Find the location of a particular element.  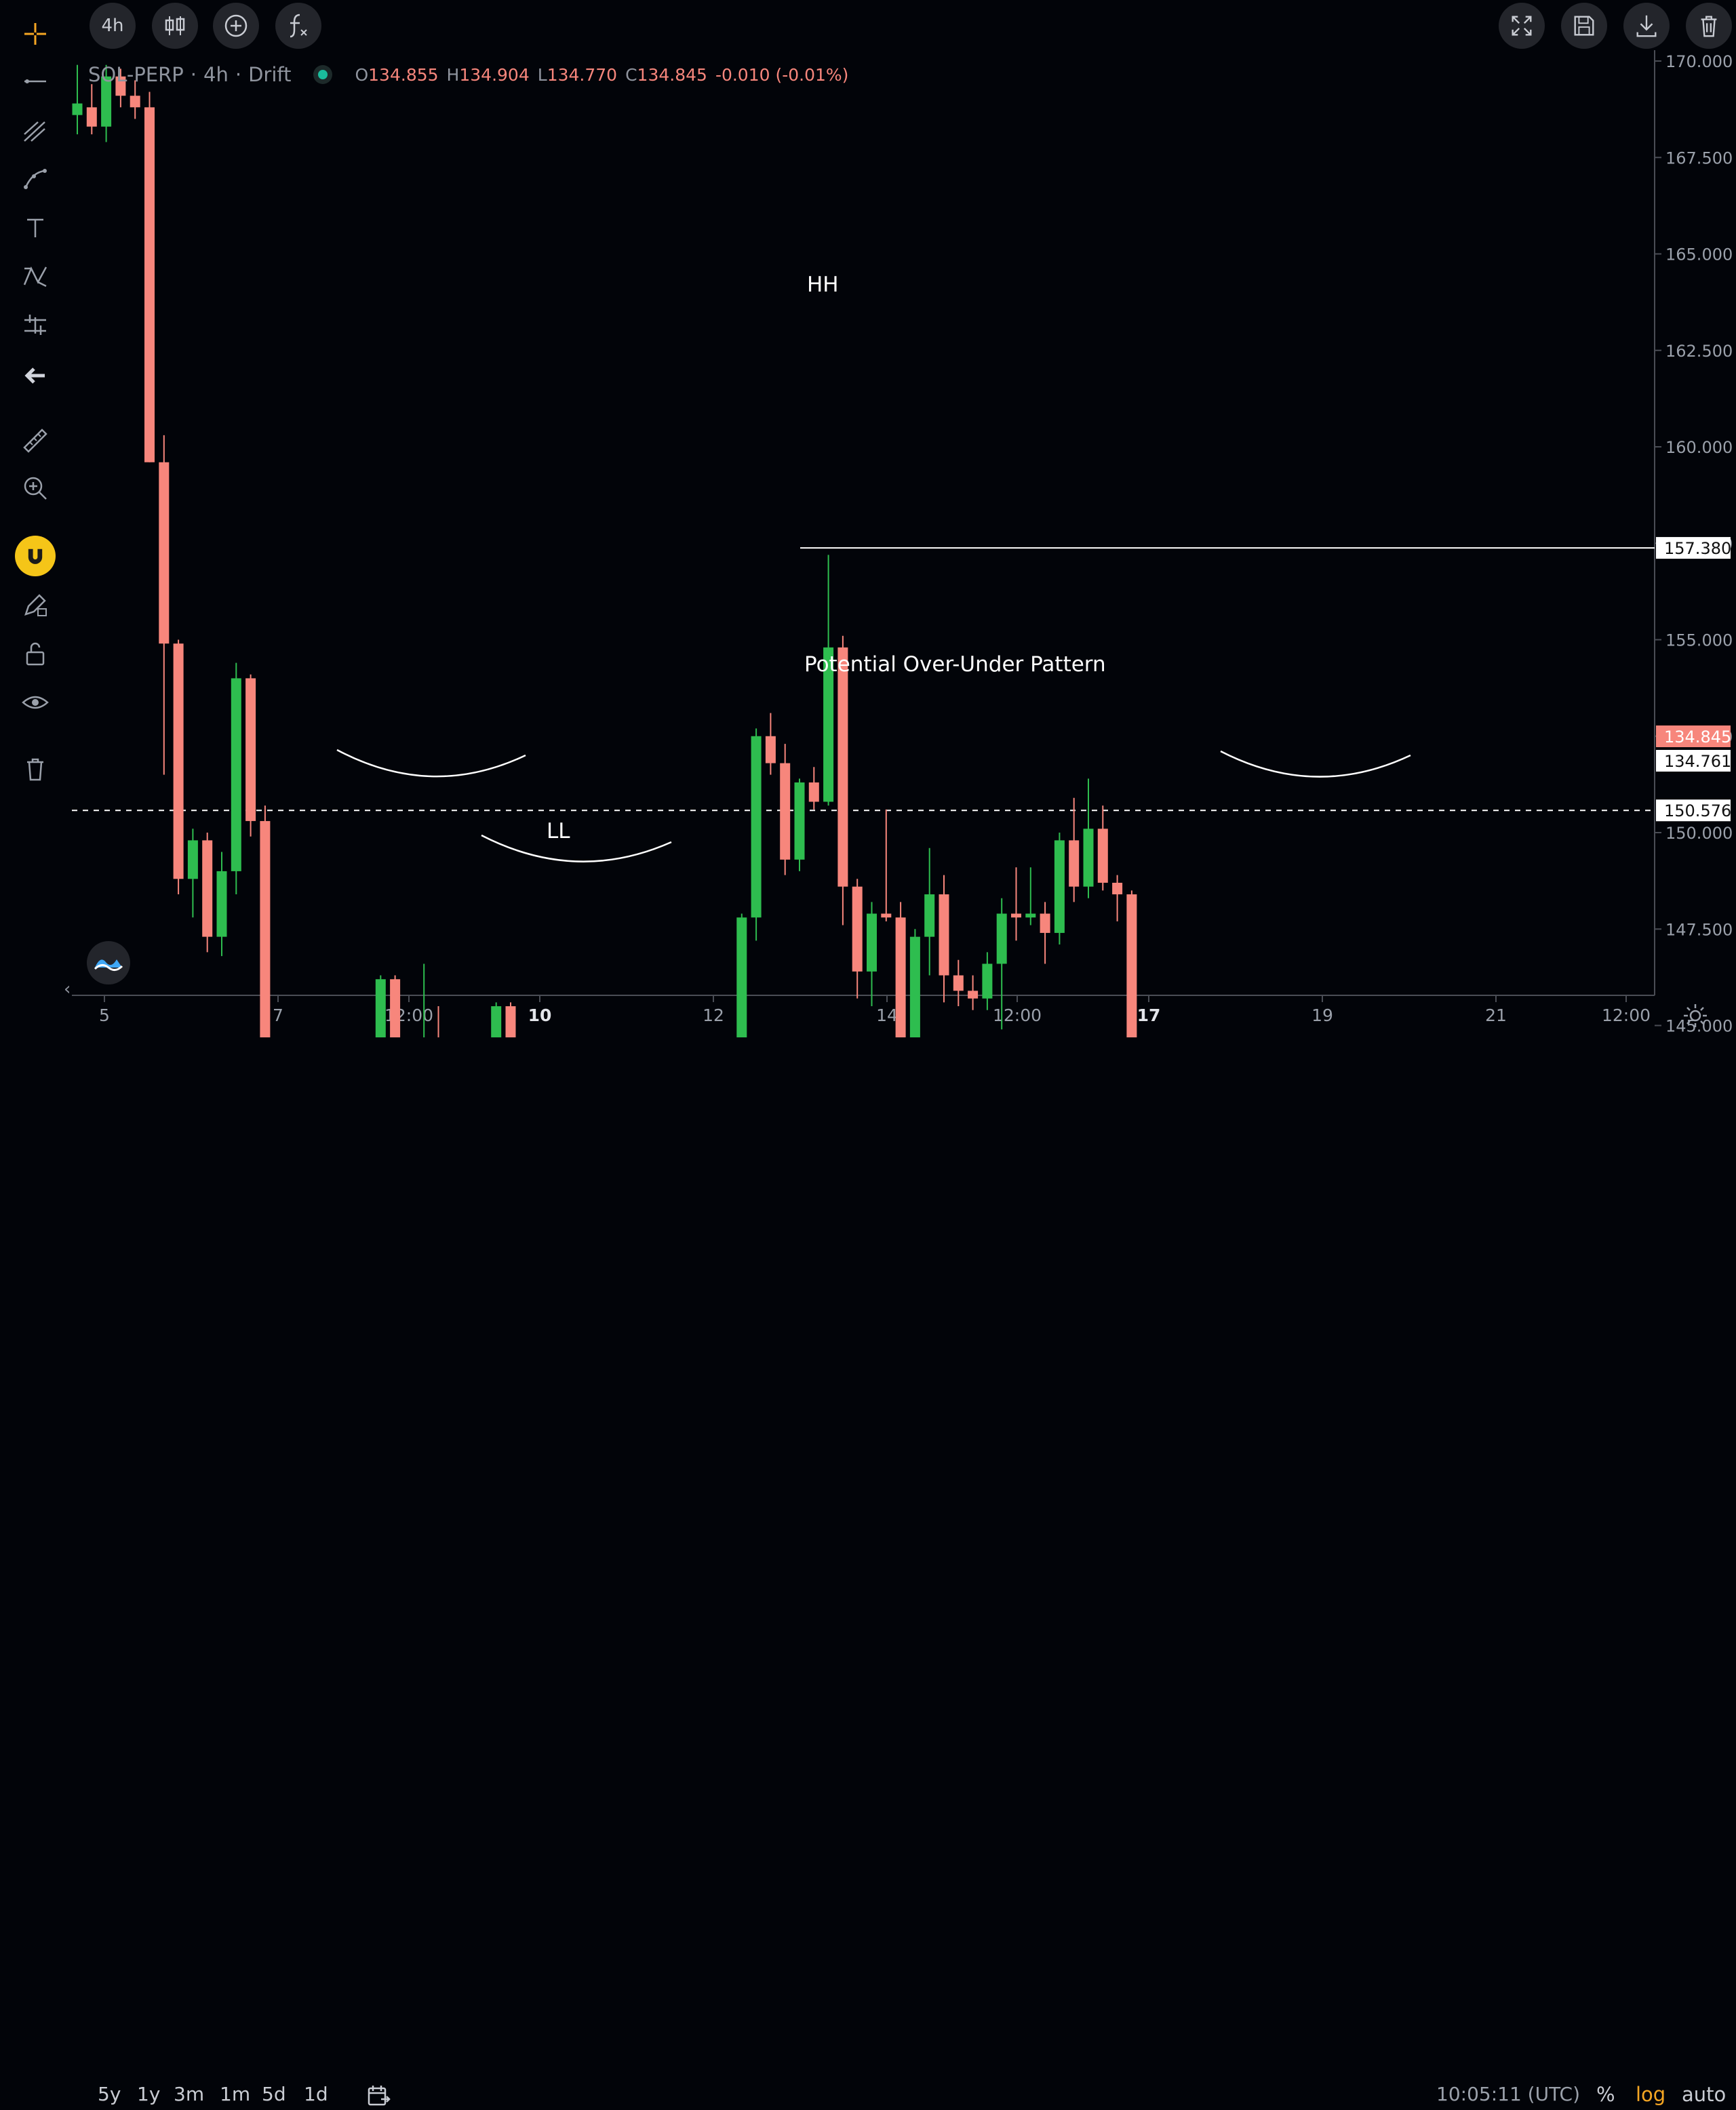

log-toggle: log is located at coordinates (1651, 2094).